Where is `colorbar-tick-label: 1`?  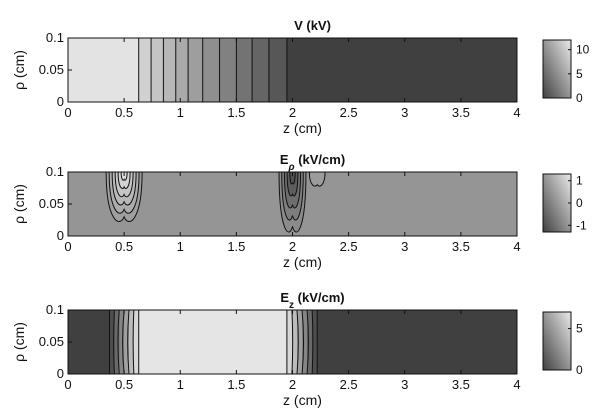
colorbar-tick-label: 1 is located at coordinates (579, 181).